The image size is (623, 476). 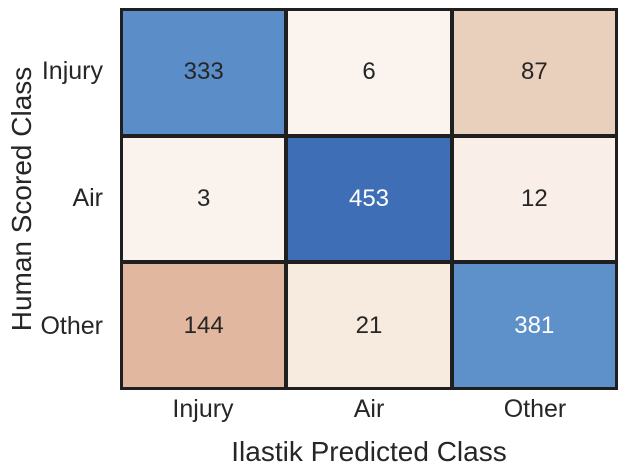 I want to click on col-tick-labels: Injury Air Other, so click(x=369, y=409).